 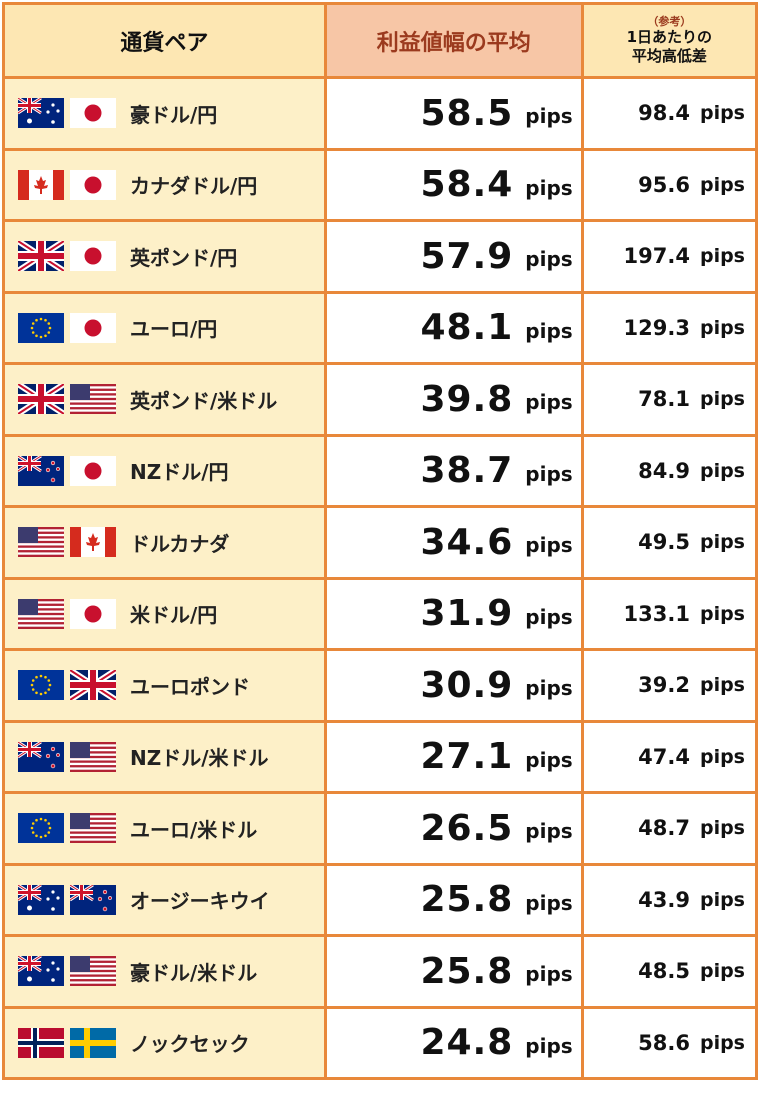 I want to click on range-cell: 49.5 pips, so click(x=670, y=544).